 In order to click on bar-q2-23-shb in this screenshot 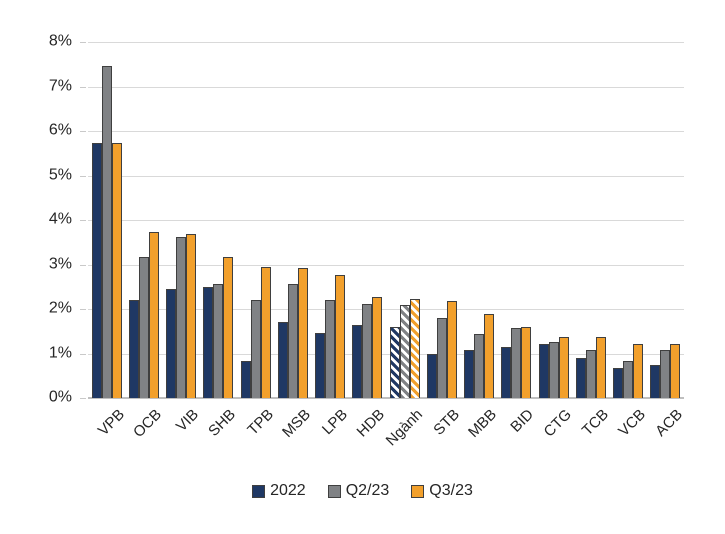, I will do `click(218, 341)`.